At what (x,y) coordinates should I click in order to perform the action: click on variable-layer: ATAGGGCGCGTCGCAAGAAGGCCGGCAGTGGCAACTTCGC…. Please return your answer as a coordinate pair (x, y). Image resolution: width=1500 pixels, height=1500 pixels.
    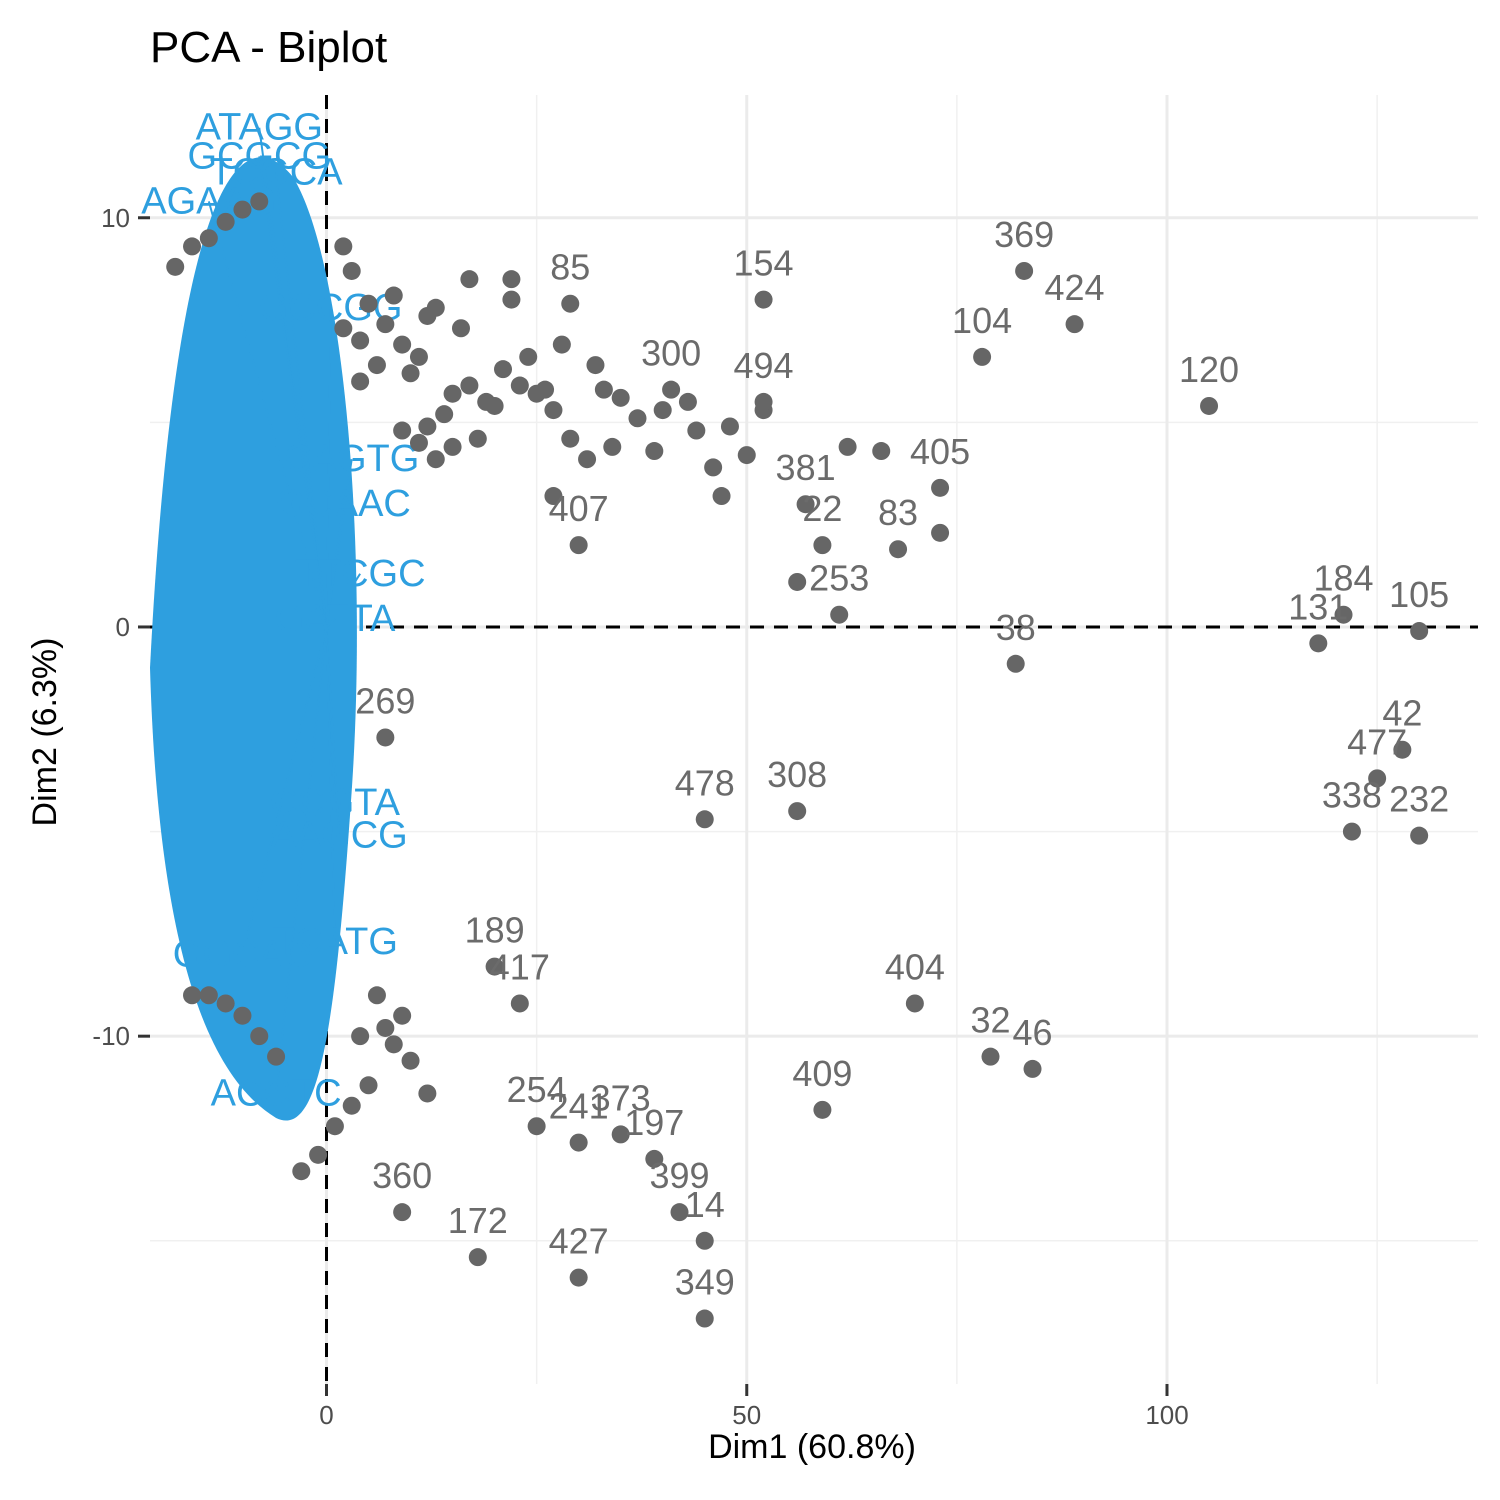
    Looking at the image, I should click on (283, 614).